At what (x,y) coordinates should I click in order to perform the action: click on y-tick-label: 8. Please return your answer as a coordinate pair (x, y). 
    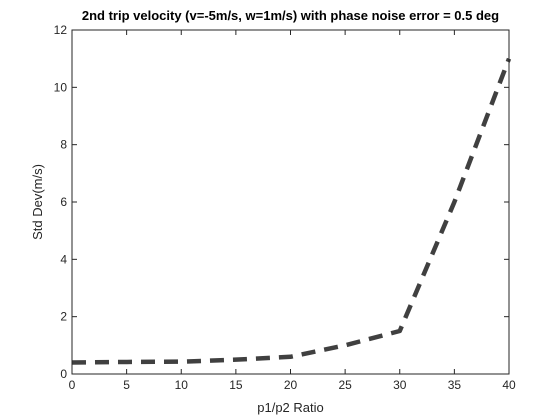
    Looking at the image, I should click on (63, 145).